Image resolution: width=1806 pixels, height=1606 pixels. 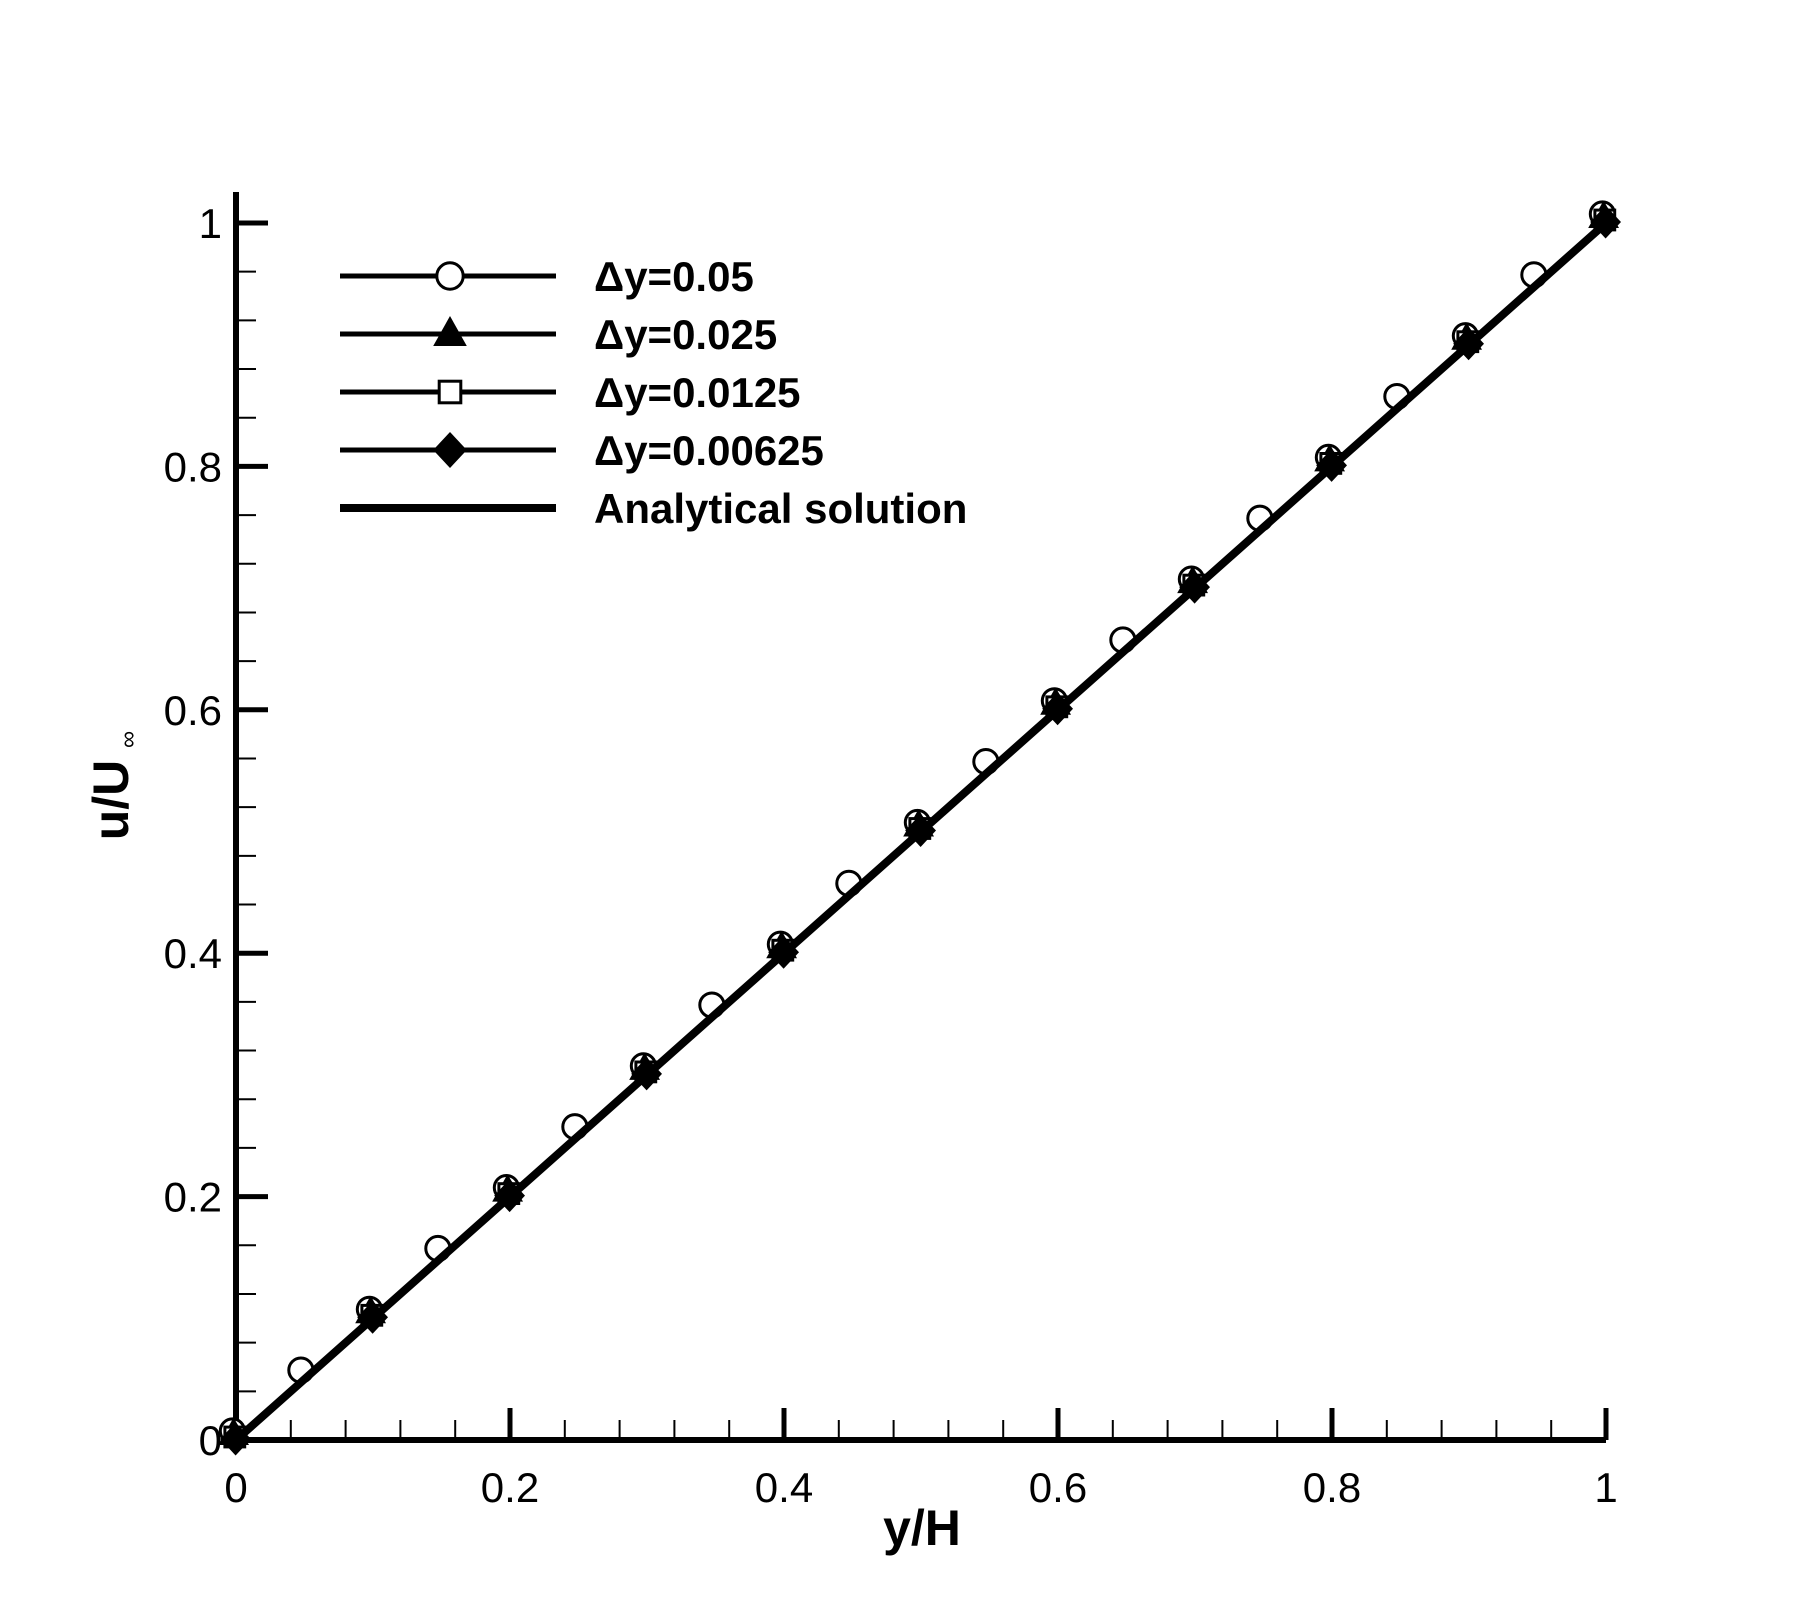 I want to click on legend-item: Analytical solution, so click(x=653, y=508).